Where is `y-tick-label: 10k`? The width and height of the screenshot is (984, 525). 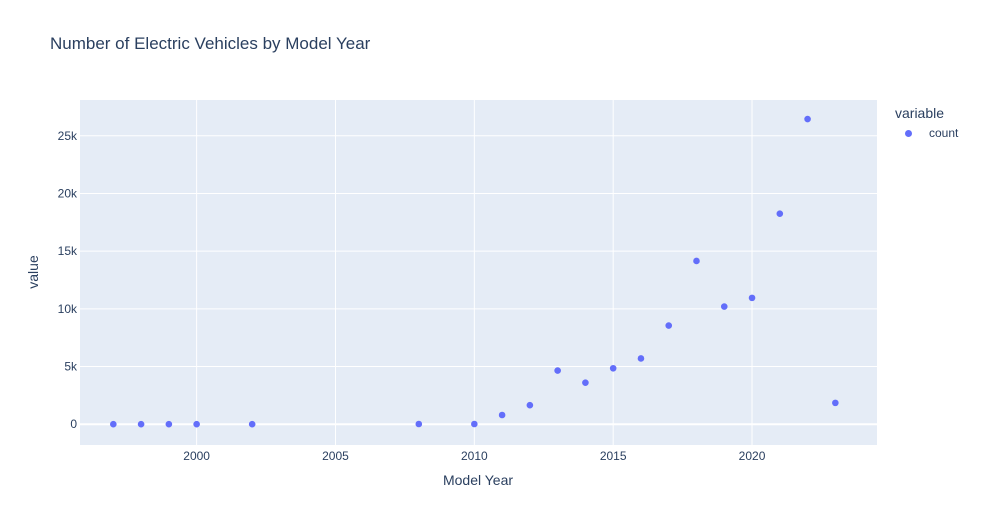
y-tick-label: 10k is located at coordinates (68, 309).